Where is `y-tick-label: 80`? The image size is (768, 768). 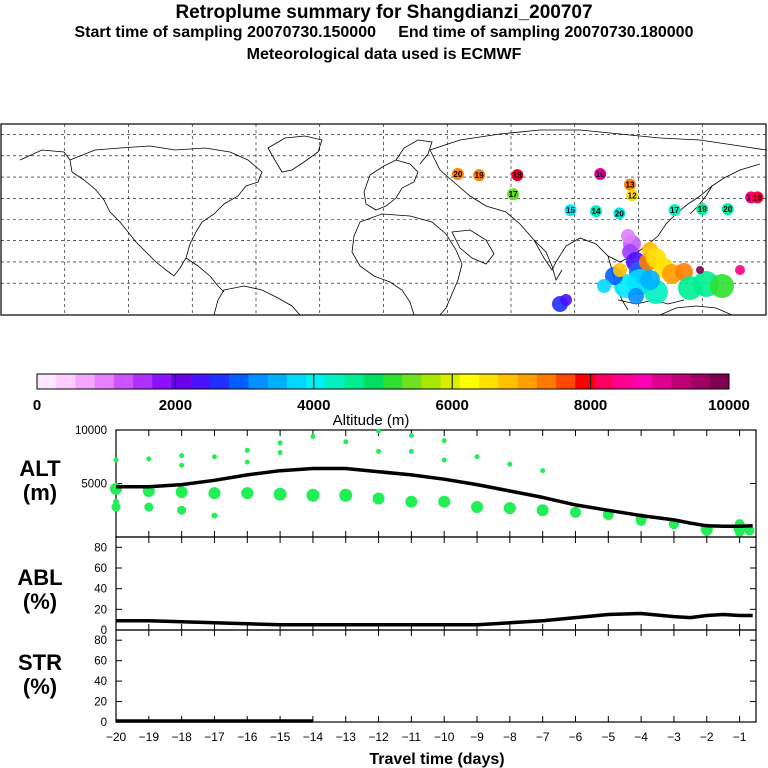 y-tick-label: 80 is located at coordinates (100, 548).